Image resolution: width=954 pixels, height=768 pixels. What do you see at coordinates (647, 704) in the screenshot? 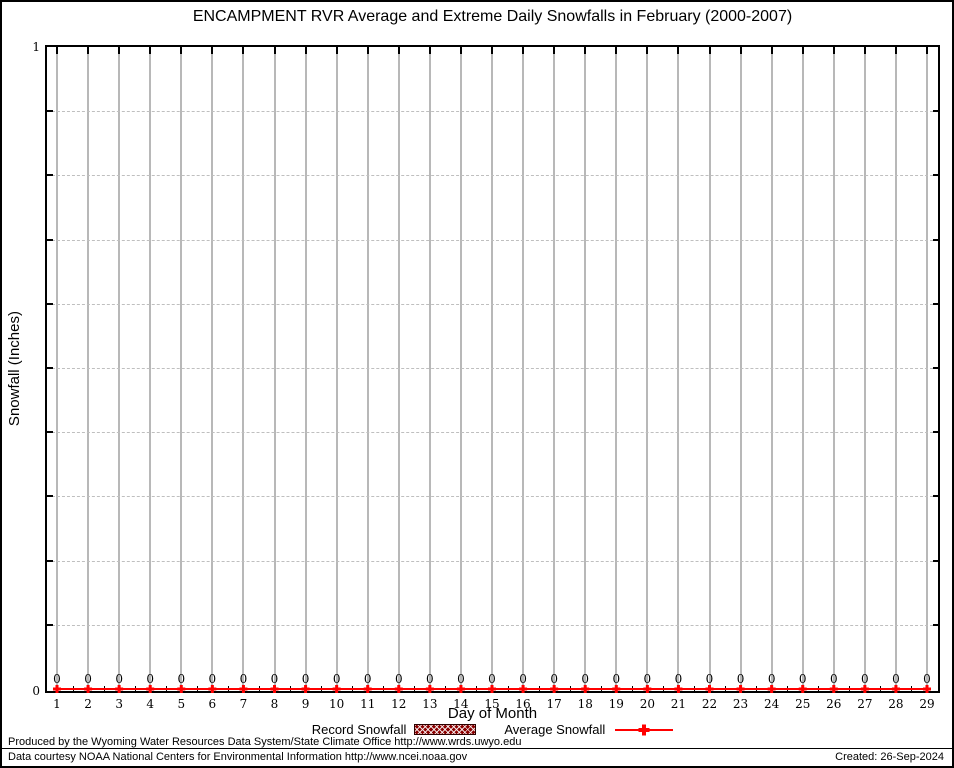
I see `x-tick-label: 20` at bounding box center [647, 704].